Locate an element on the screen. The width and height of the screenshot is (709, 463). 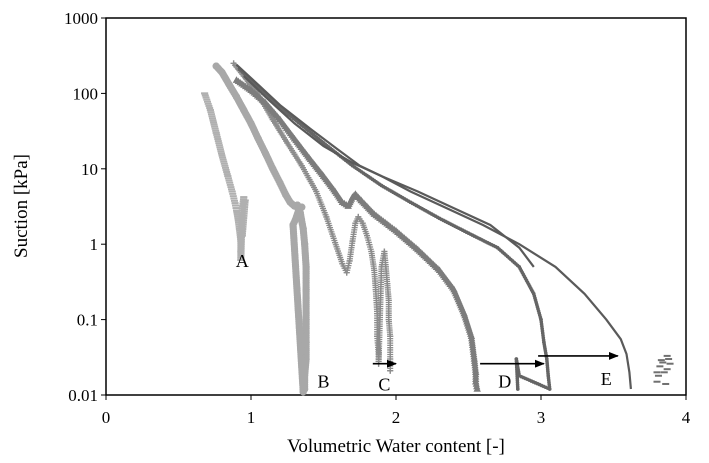
curve-label-b: B is located at coordinates (323, 382).